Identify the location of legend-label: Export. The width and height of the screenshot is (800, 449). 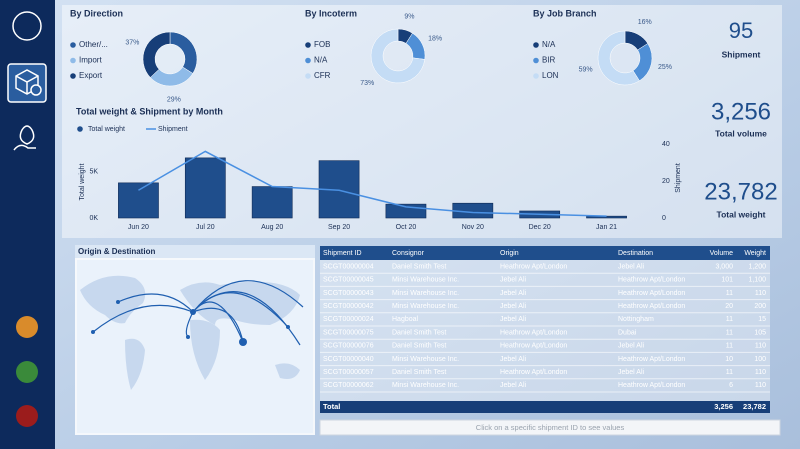
(91, 75).